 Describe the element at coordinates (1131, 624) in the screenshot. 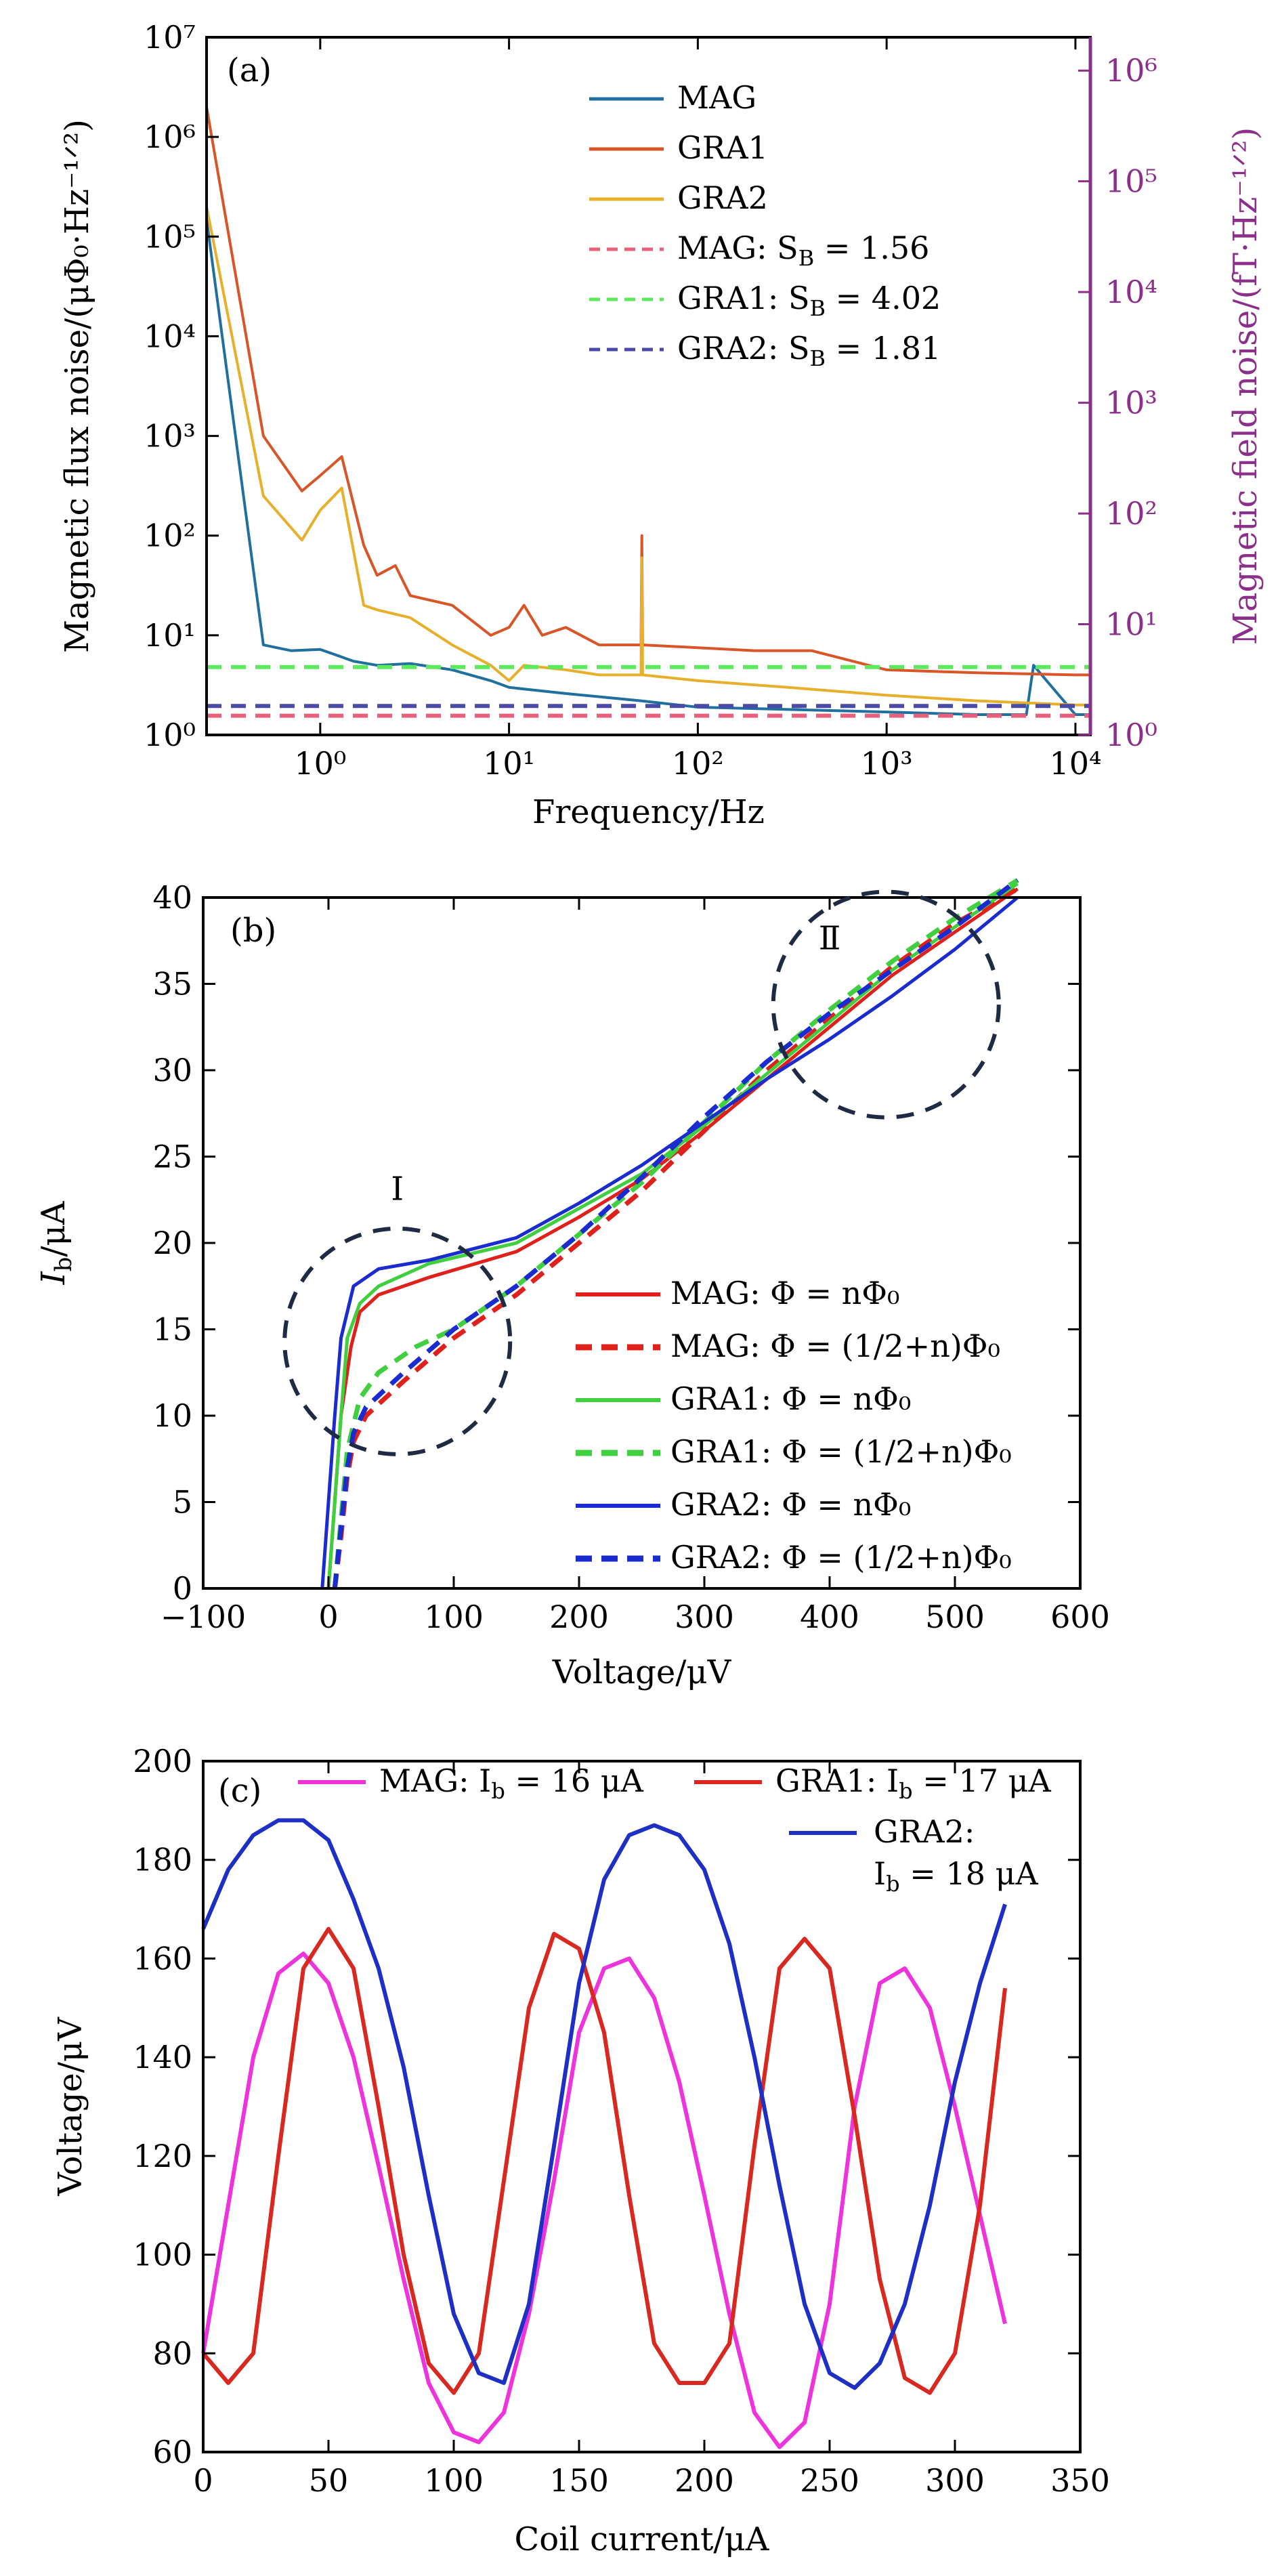

I see `a-ytick-right-label: 10¹` at that location.